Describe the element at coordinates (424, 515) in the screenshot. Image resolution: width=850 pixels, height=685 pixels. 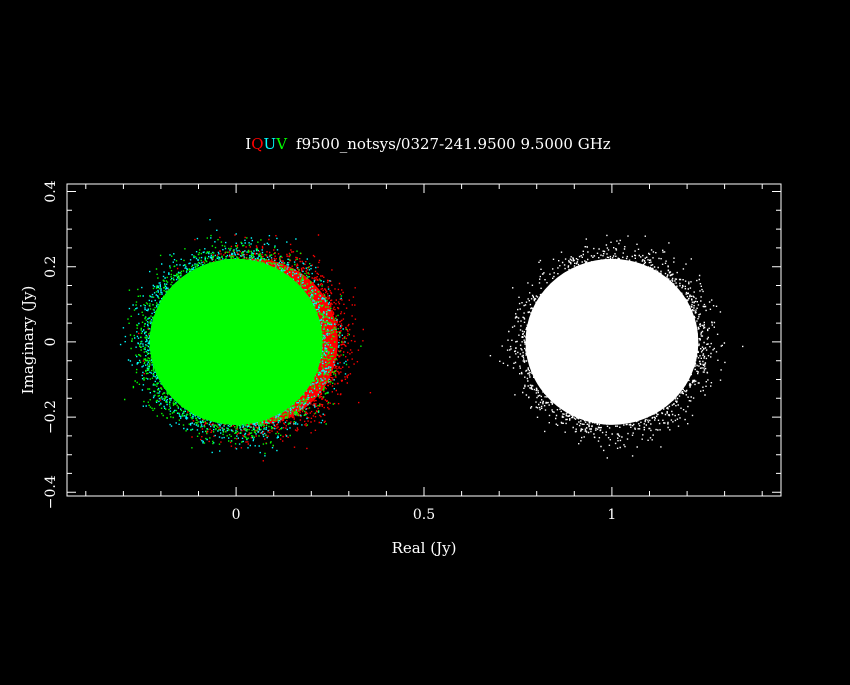
I see `x-tick-label: 0.5` at that location.